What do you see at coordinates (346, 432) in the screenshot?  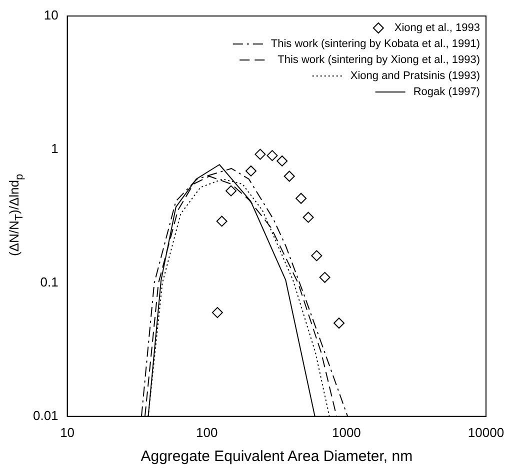 I see `x-tick-label: 1000` at bounding box center [346, 432].